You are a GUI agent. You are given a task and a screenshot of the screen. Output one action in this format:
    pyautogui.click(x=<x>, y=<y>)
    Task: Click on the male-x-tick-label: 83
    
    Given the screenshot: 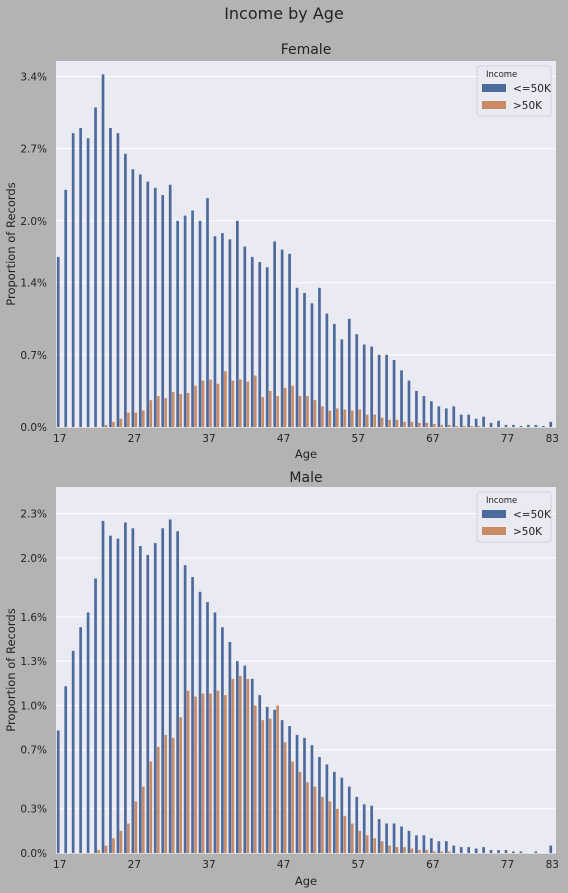 What is the action you would take?
    pyautogui.click(x=552, y=865)
    